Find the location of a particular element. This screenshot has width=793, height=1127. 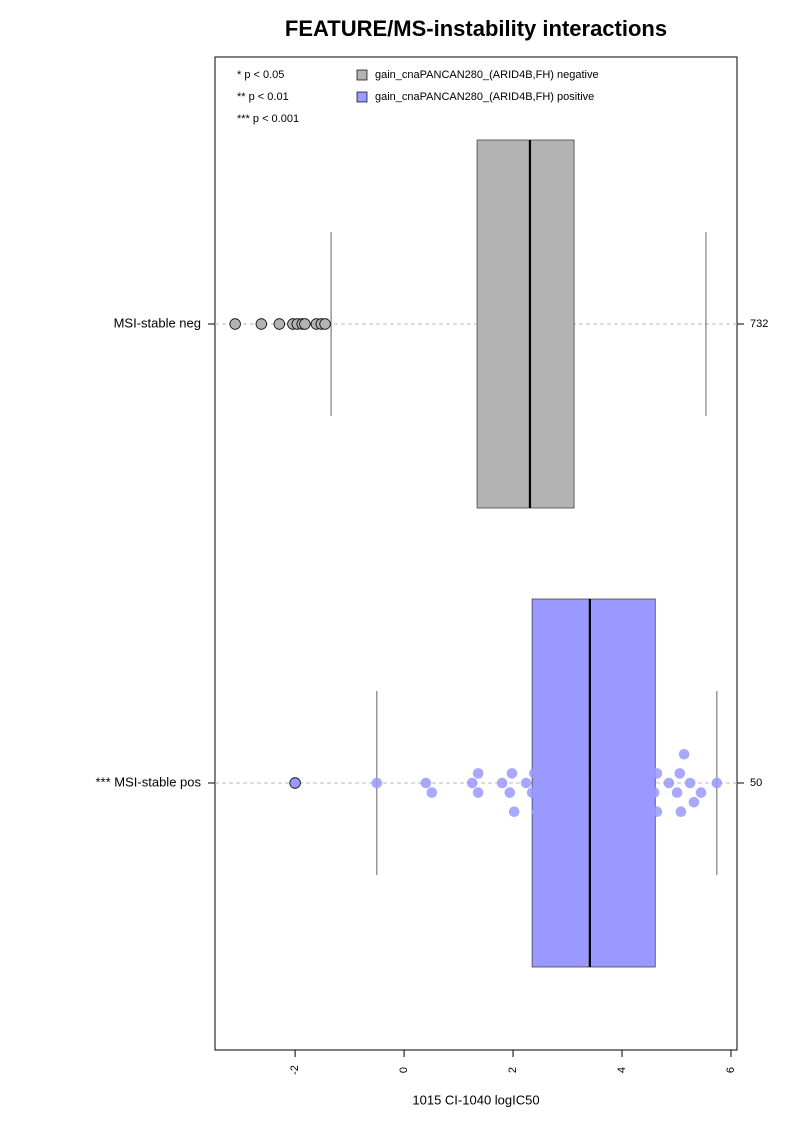

x-tick-label: 4 is located at coordinates (622, 1070).